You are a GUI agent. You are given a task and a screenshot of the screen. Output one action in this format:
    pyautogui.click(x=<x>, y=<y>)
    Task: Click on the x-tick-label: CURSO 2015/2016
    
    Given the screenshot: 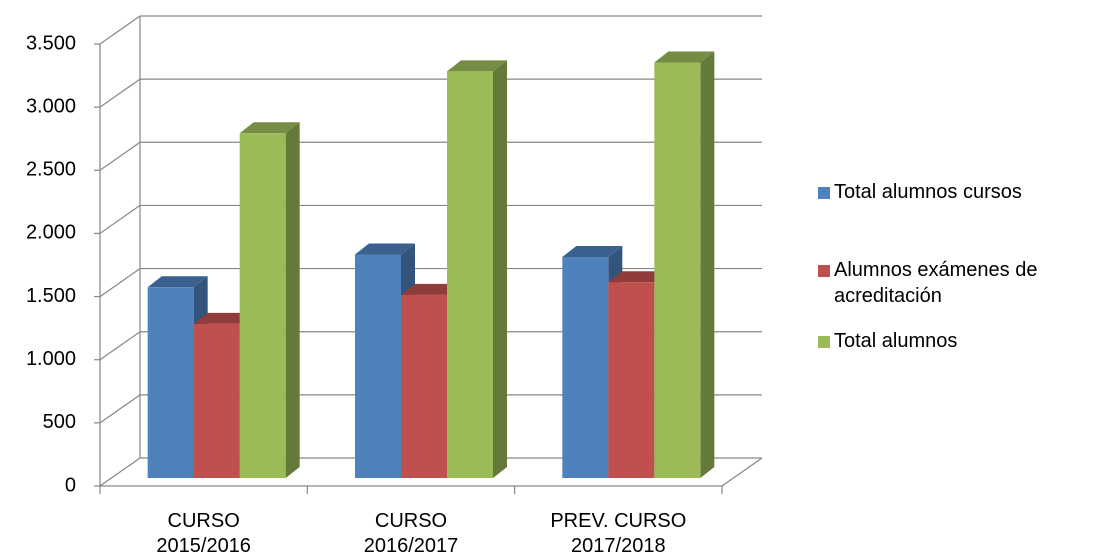 What is the action you would take?
    pyautogui.click(x=203, y=533)
    